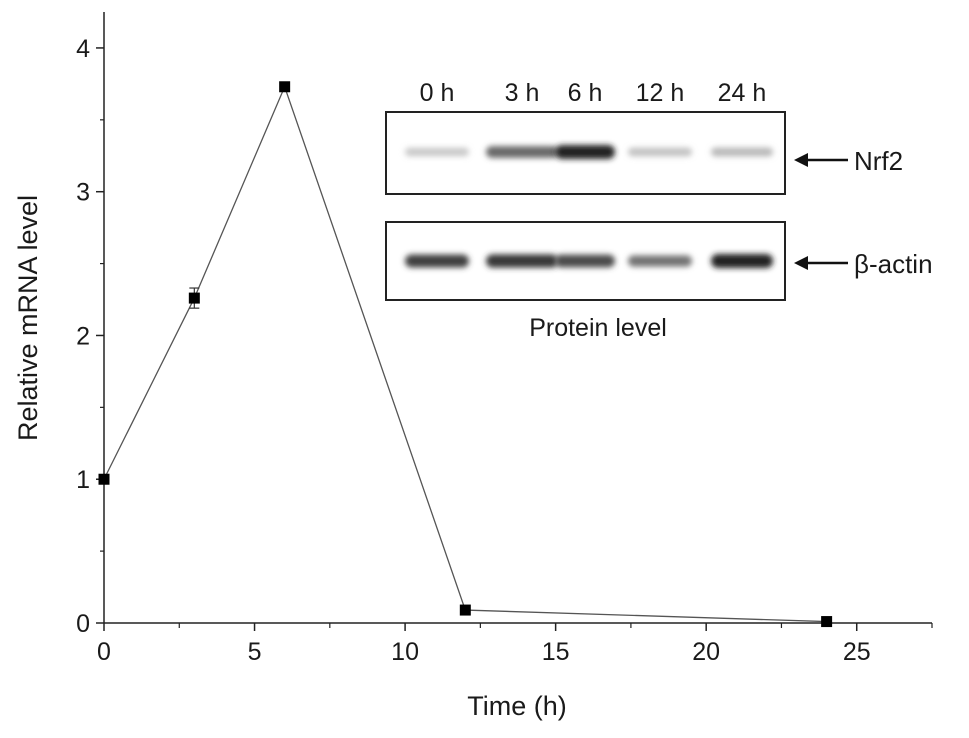 The width and height of the screenshot is (969, 738). What do you see at coordinates (821, 263) in the screenshot?
I see `actin-arrow-icon` at bounding box center [821, 263].